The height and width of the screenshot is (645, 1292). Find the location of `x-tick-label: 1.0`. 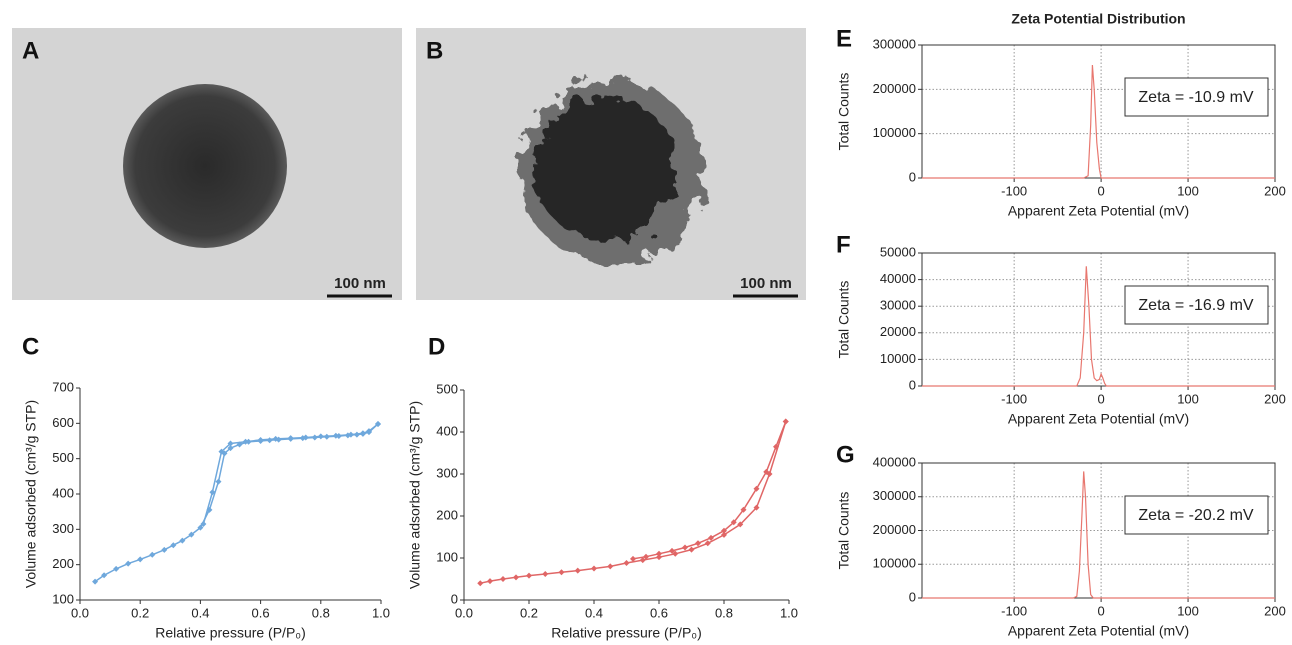

x-tick-label: 1.0 is located at coordinates (381, 612).